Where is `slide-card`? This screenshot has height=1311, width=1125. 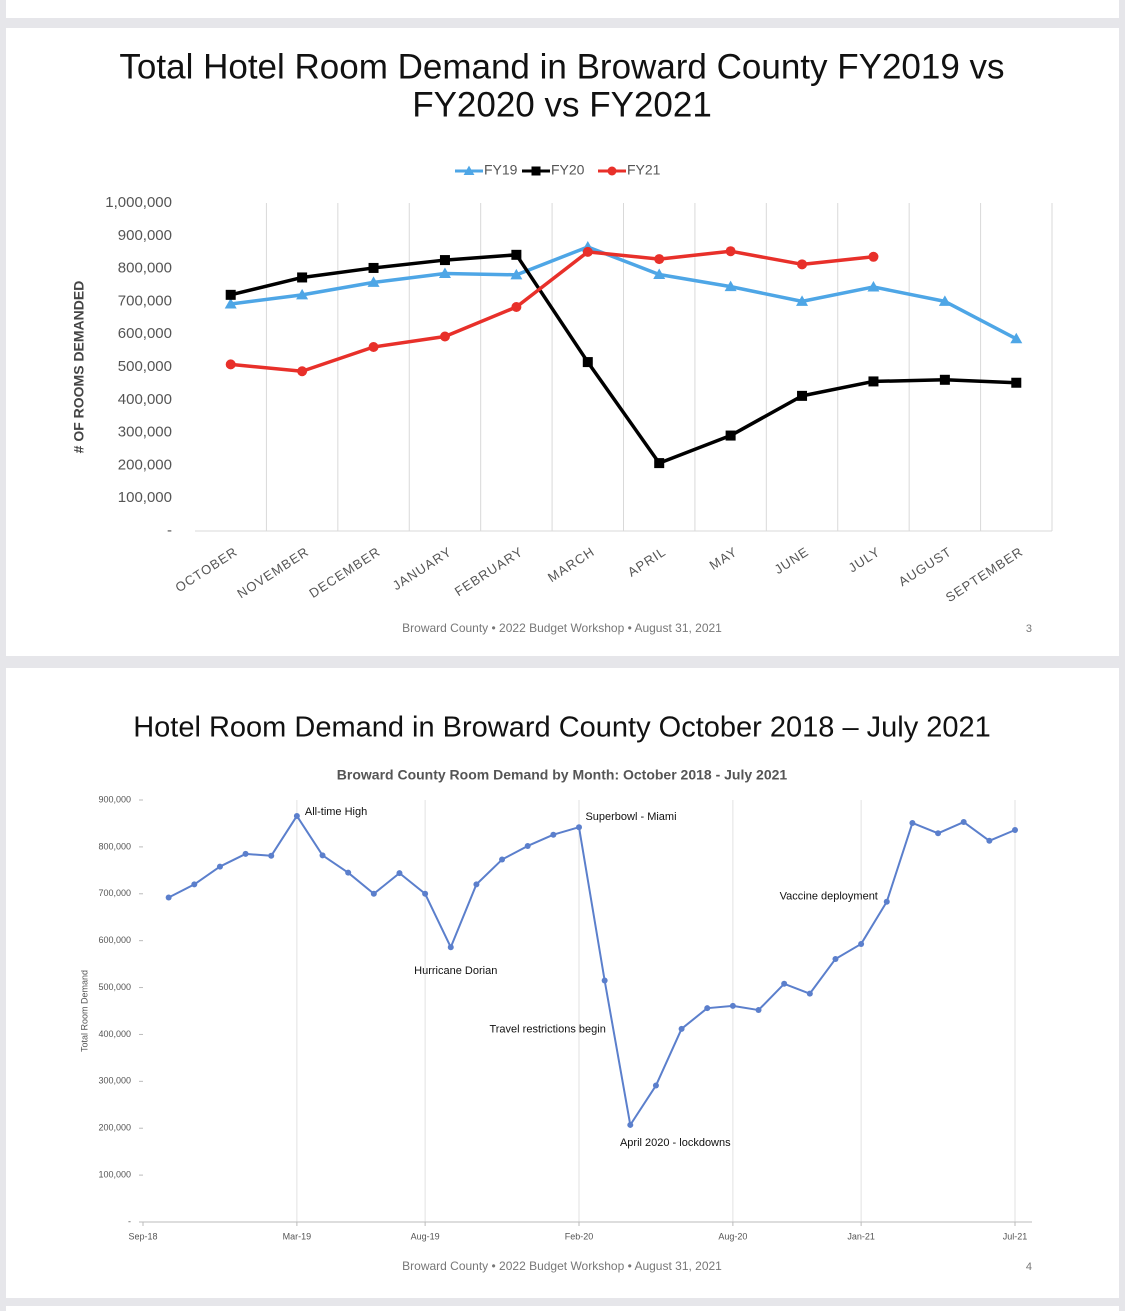 slide-card is located at coordinates (562, 1308).